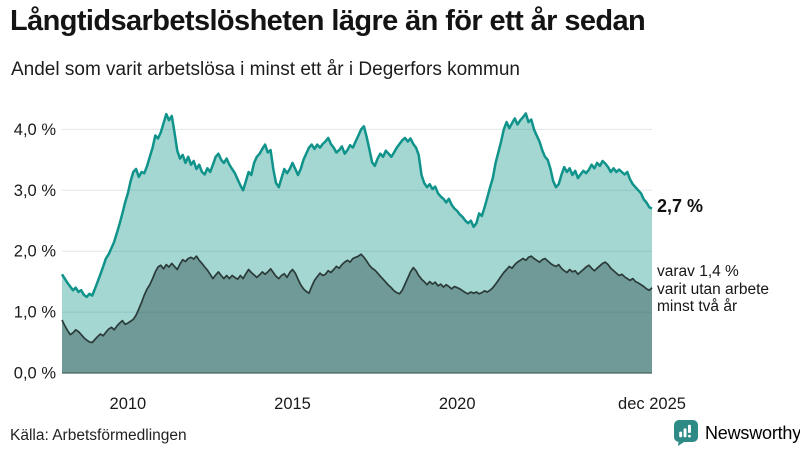  I want to click on x-tick-label: 2015, so click(292, 404).